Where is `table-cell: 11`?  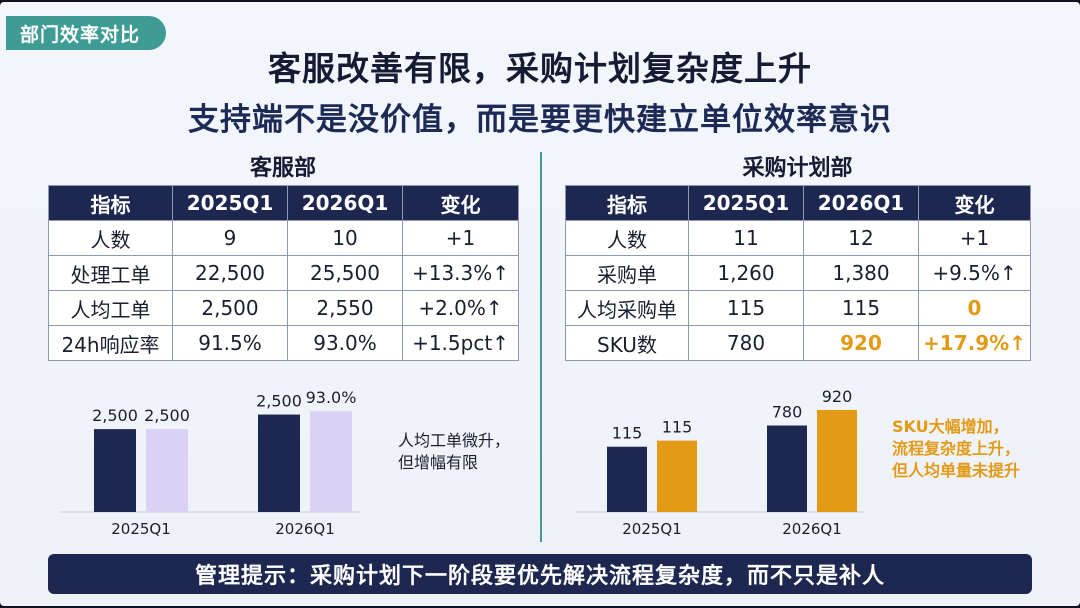 table-cell: 11 is located at coordinates (746, 238).